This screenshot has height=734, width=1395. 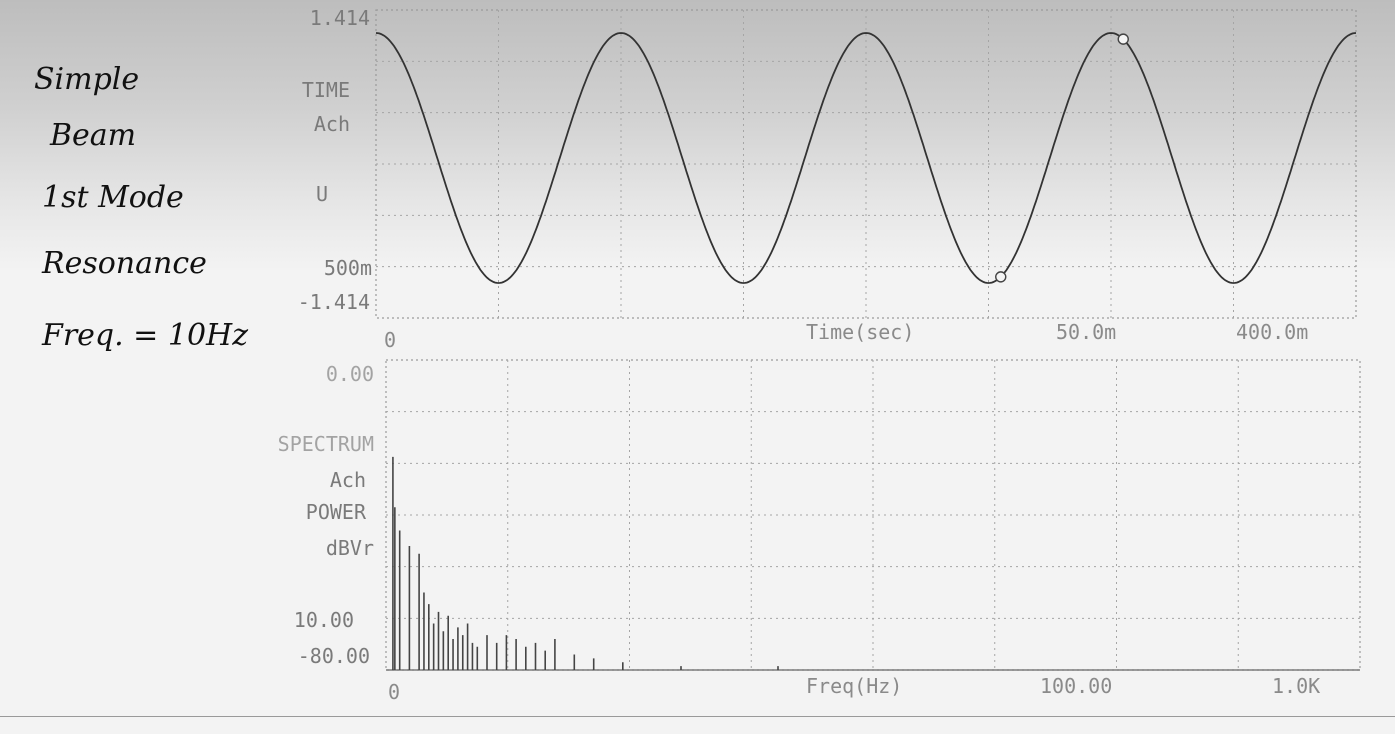 What do you see at coordinates (349, 374) in the screenshot?
I see `spec-y-top-label: 0.00` at bounding box center [349, 374].